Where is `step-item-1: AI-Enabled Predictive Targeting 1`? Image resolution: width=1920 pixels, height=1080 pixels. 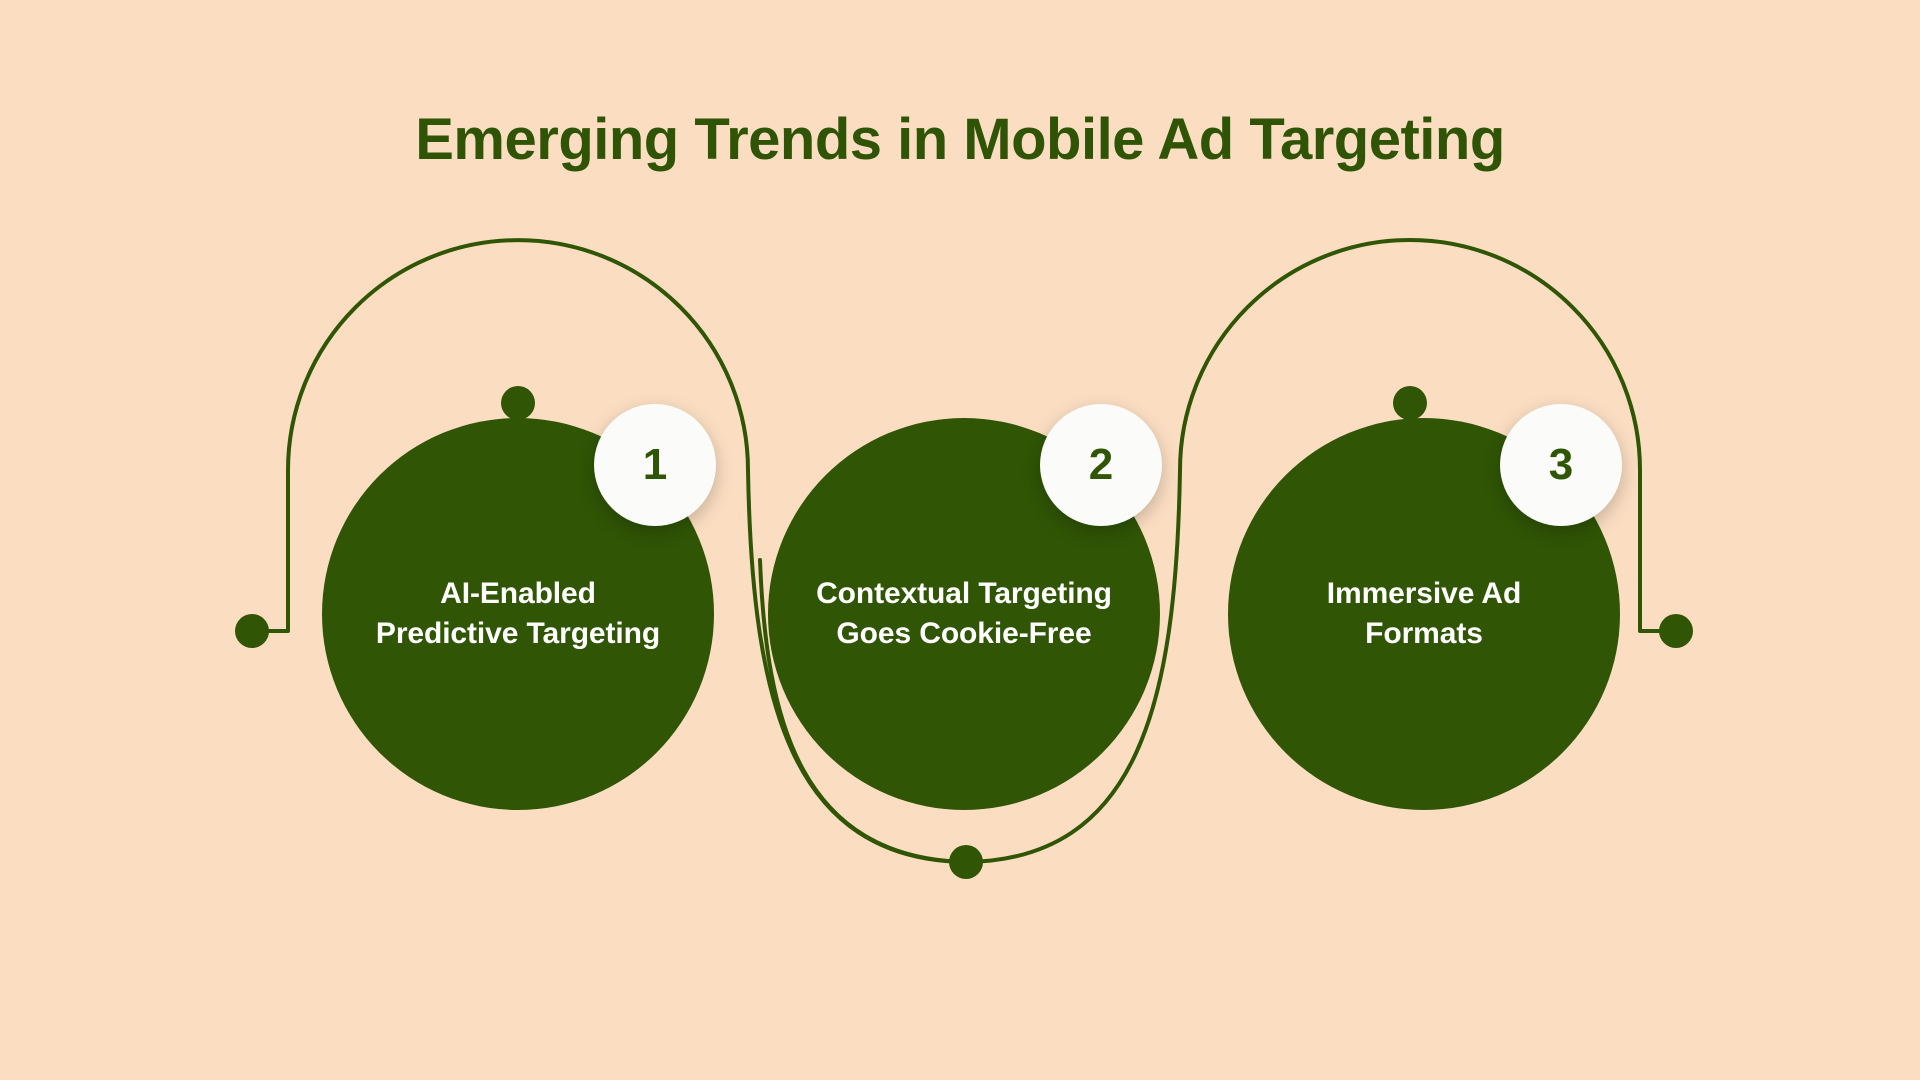
step-item-1: AI-Enabled Predictive Targeting 1 is located at coordinates (519, 607).